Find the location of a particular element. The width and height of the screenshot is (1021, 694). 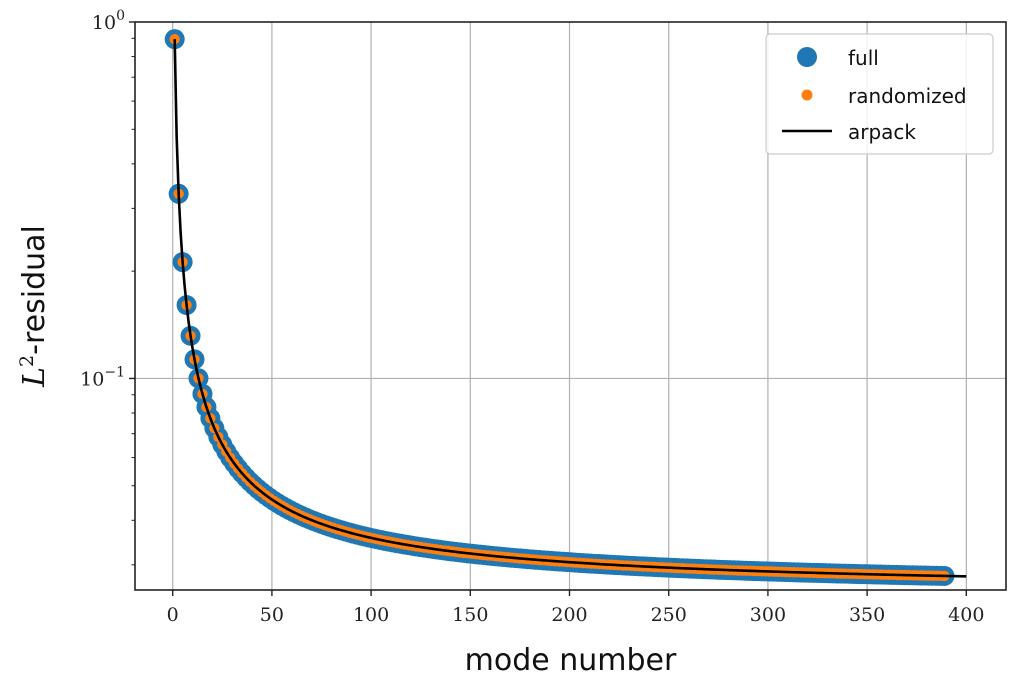

x-tick-label: 350 is located at coordinates (867, 615).